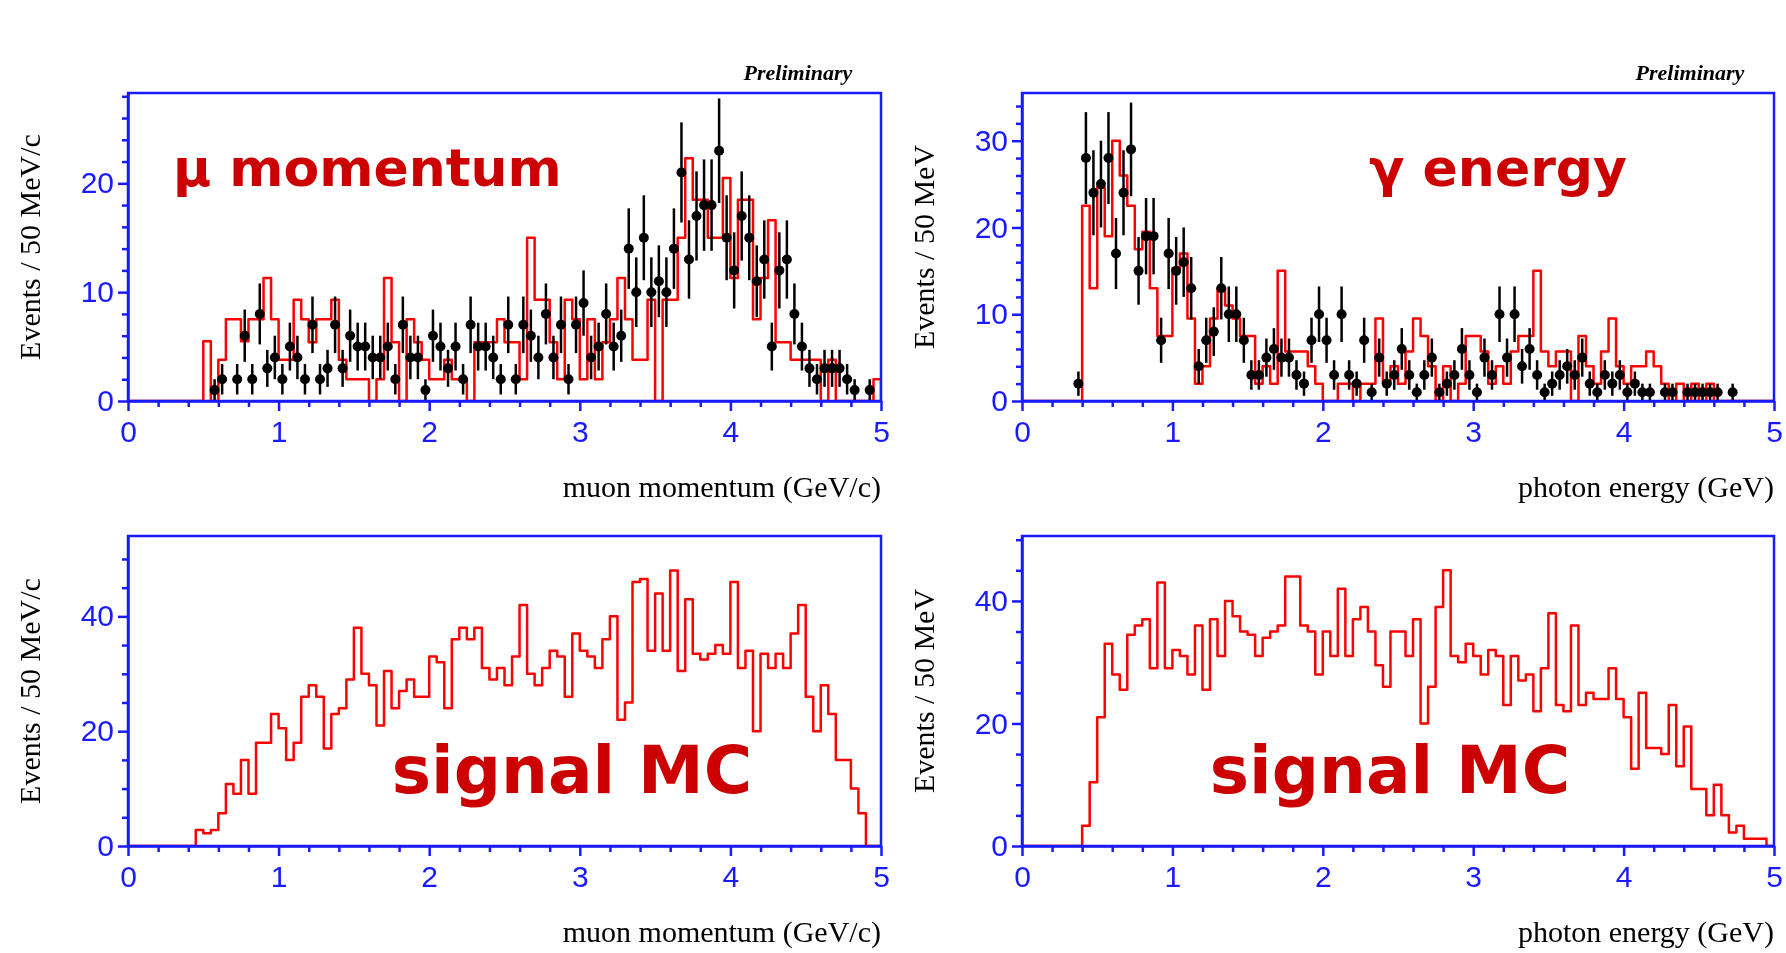  What do you see at coordinates (367, 168) in the screenshot?
I see `annotation: μ momentum` at bounding box center [367, 168].